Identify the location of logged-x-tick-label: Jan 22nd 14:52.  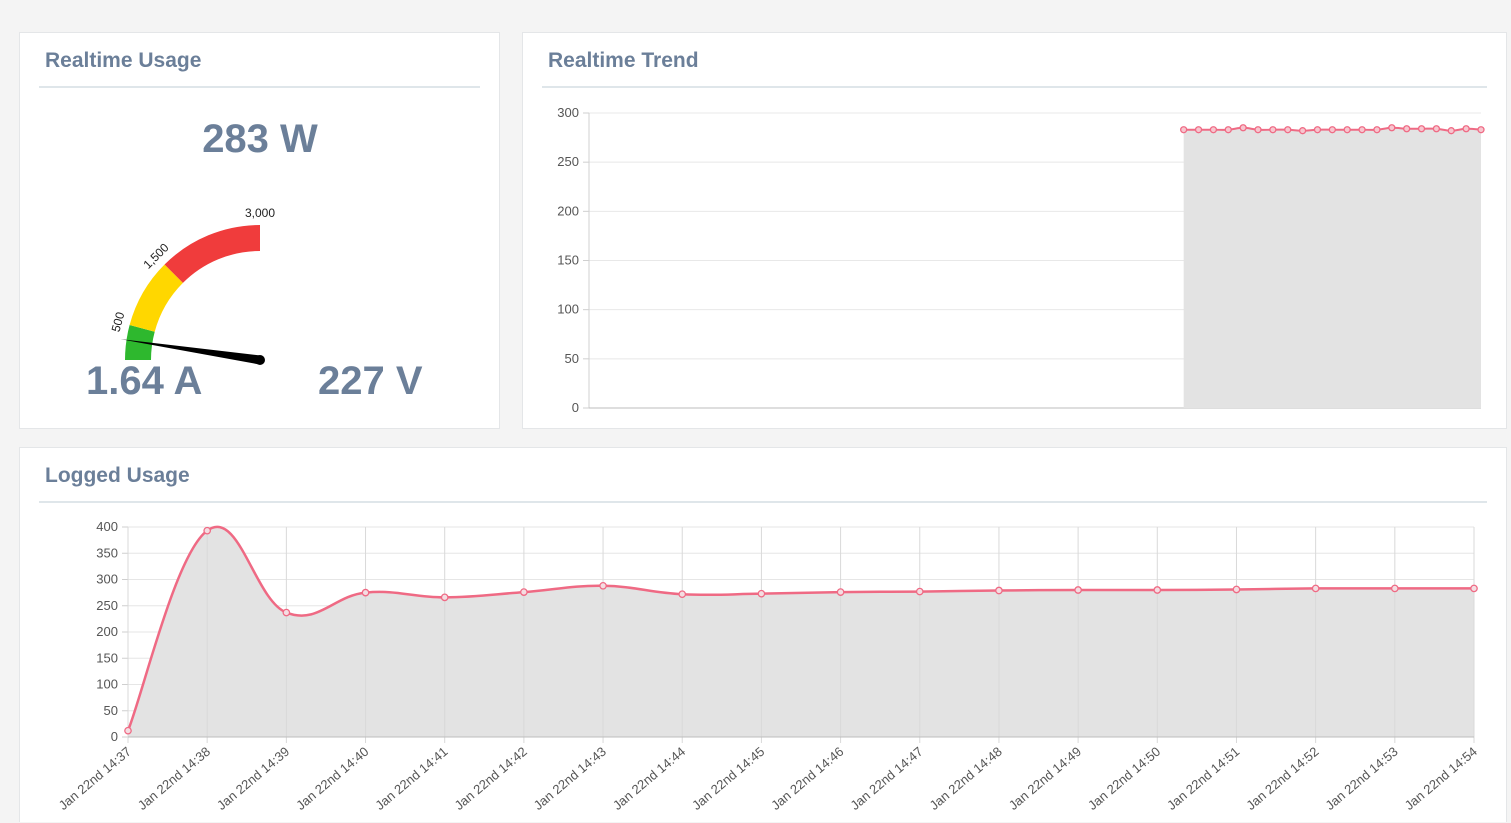
(1282, 778).